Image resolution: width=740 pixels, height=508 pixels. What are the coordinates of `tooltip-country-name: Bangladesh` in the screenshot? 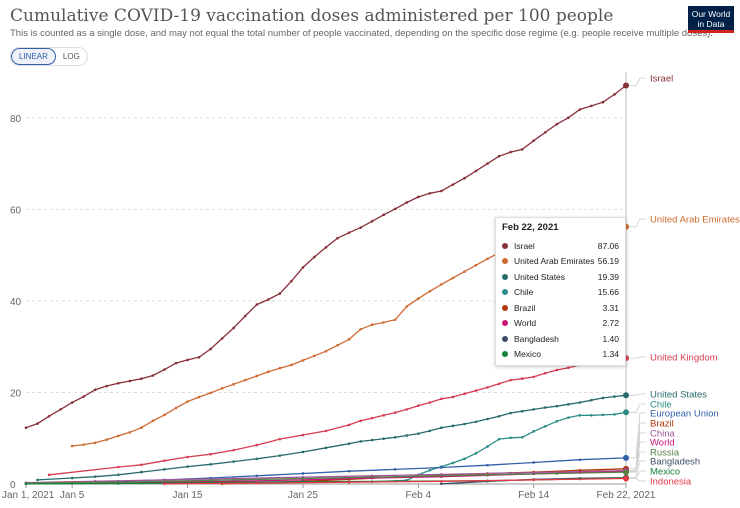 It's located at (536, 338).